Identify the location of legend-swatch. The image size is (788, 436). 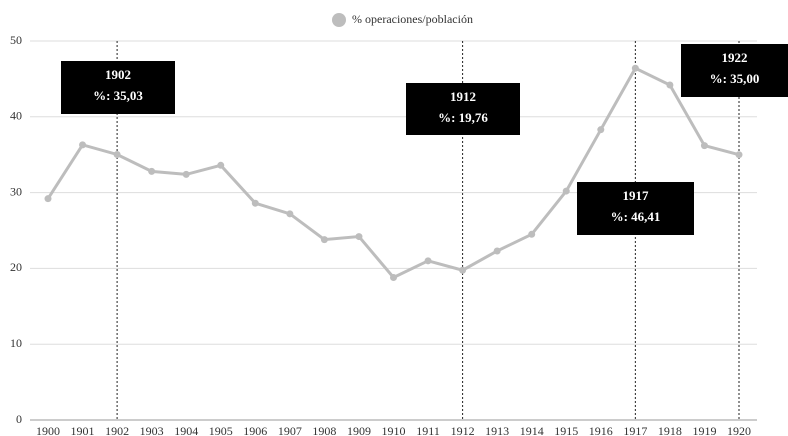
(339, 20).